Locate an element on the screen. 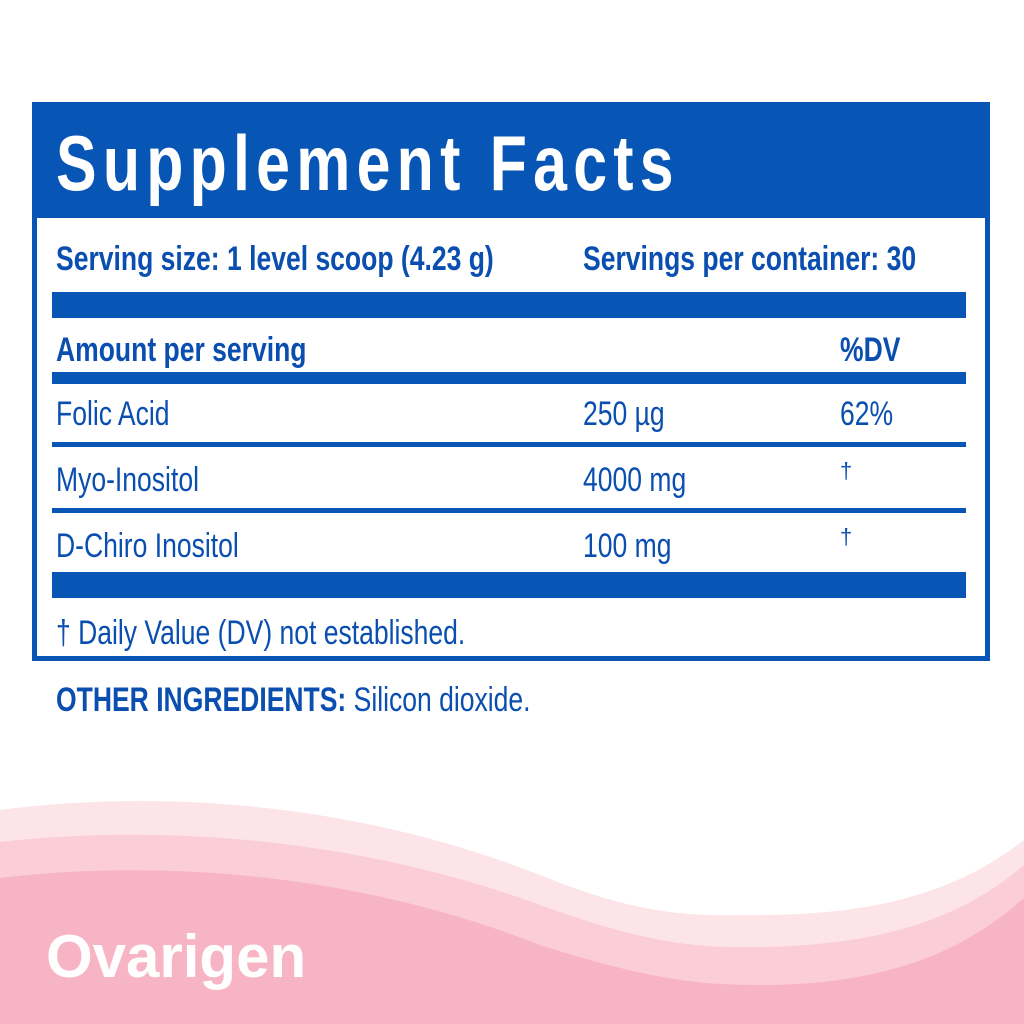 This screenshot has height=1024, width=1024. row-name: D-Chiro Inositol is located at coordinates (147, 546).